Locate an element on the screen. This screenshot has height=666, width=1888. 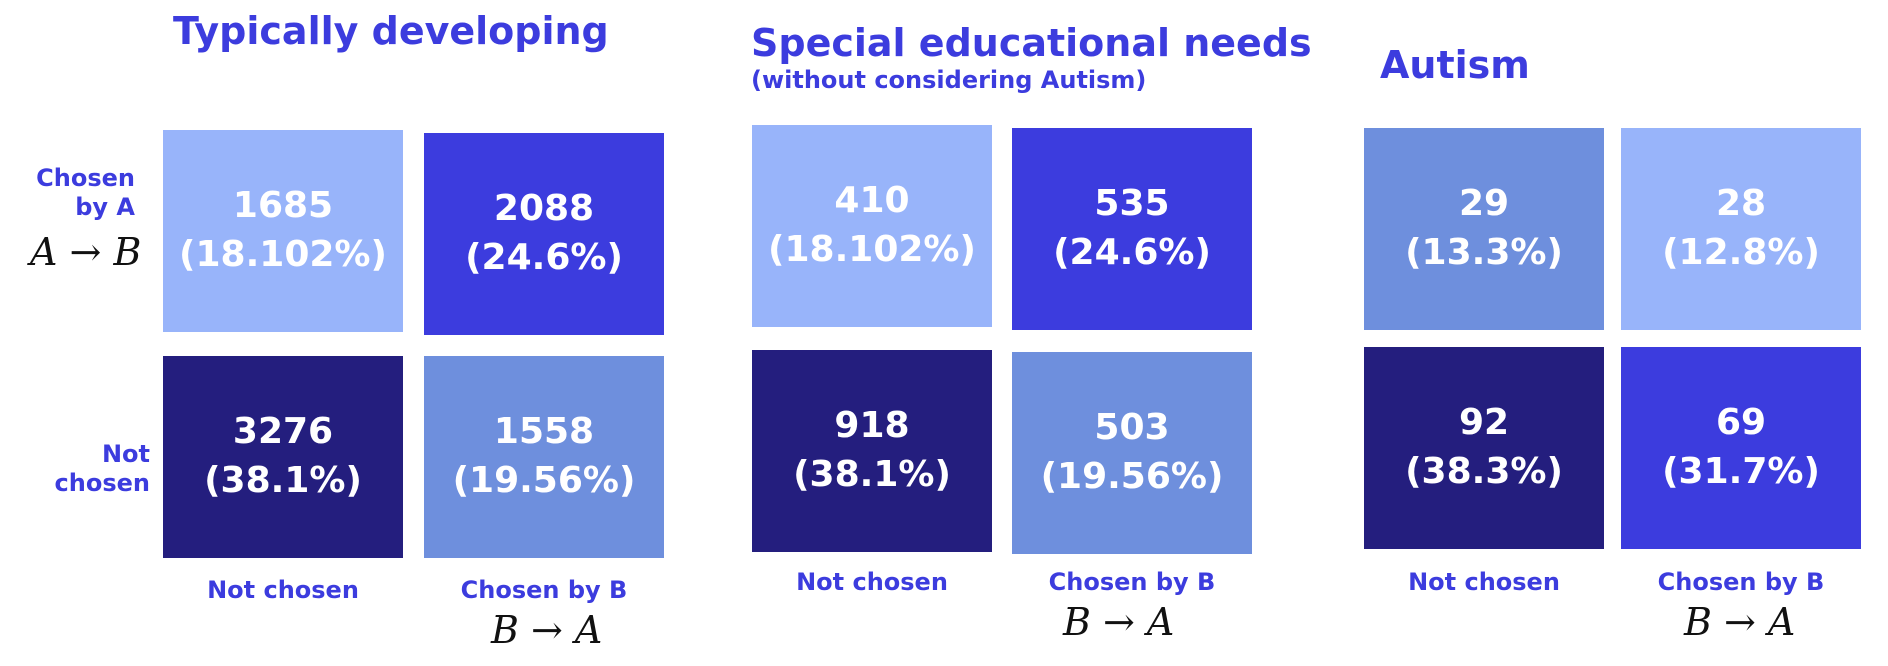
row-label-not-chosen: Not chosen is located at coordinates (102, 468).